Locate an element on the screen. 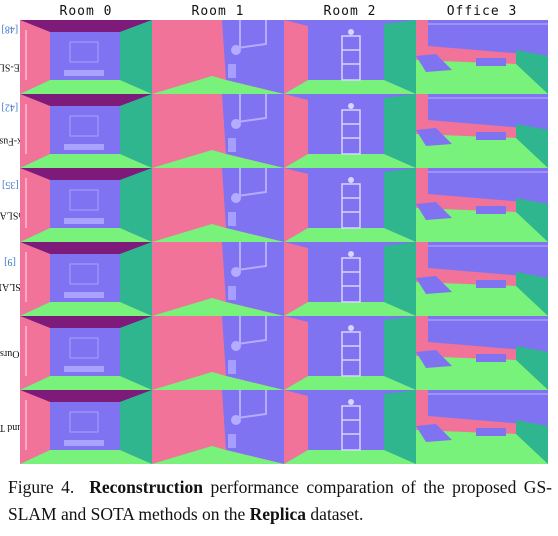 This screenshot has height=536, width=558. column-header-office-3: Office 3 is located at coordinates (482, 11).